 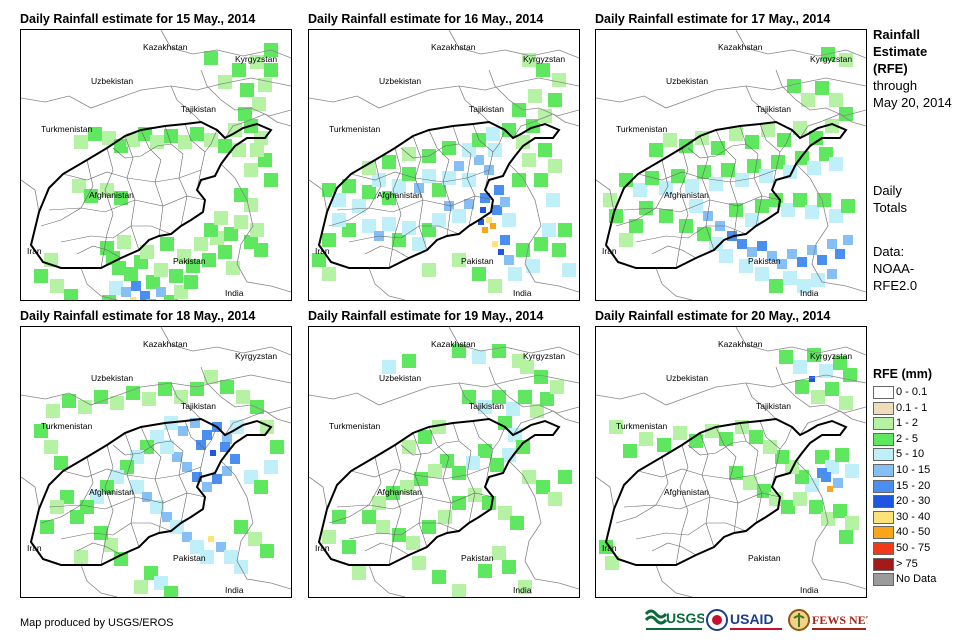 I want to click on afghanistan-border, so click(x=151, y=491).